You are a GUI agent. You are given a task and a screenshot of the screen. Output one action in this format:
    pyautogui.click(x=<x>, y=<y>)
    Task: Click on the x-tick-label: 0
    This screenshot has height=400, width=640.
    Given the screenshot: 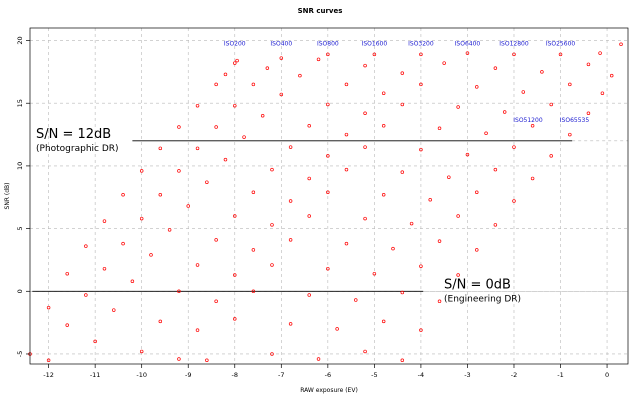 What is the action you would take?
    pyautogui.click(x=607, y=375)
    